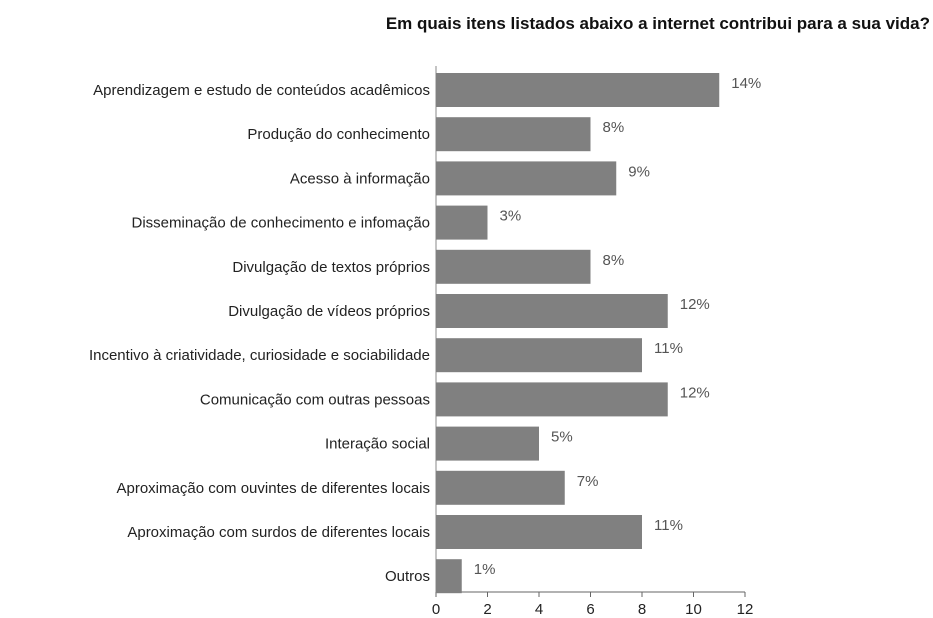 The width and height of the screenshot is (933, 618). Describe the element at coordinates (487, 609) in the screenshot. I see `x-tick-label: 2` at that location.